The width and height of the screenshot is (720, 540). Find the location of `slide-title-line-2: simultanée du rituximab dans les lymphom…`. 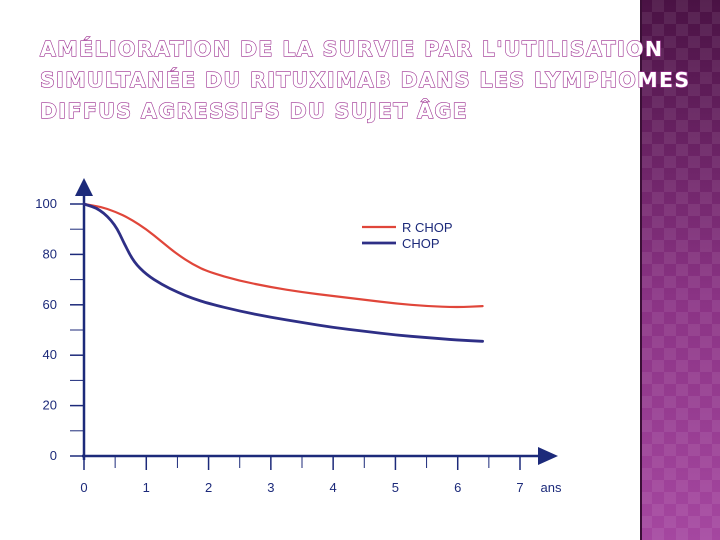

slide-title-line-2: simultanée du rituximab dans les lymphom… is located at coordinates (365, 79).